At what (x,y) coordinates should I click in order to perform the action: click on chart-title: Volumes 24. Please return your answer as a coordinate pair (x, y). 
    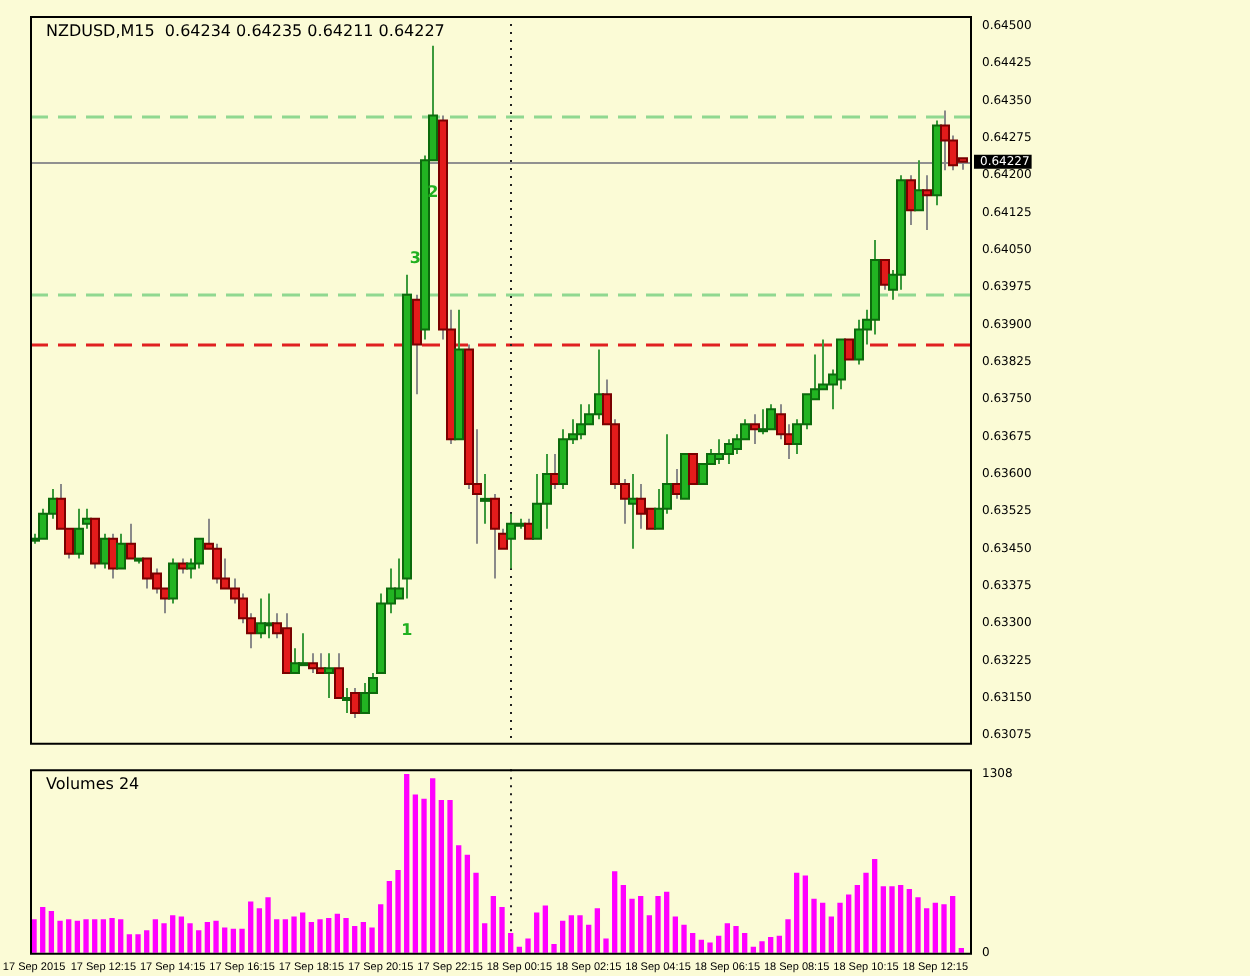
    Looking at the image, I should click on (93, 784).